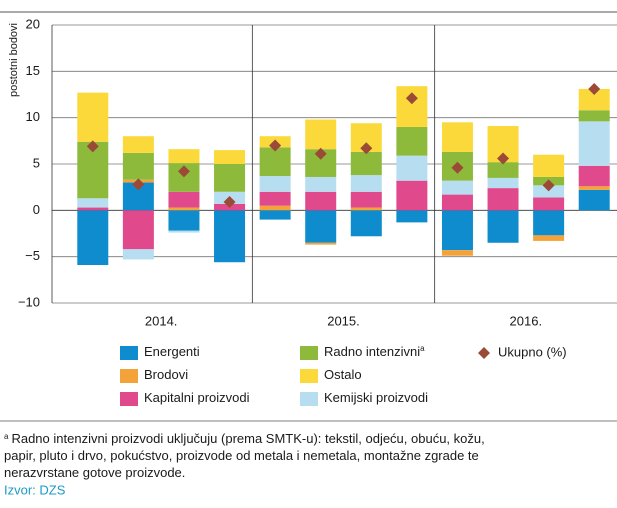  Describe the element at coordinates (422, 348) in the screenshot. I see `legend-footnote-mark: a` at that location.